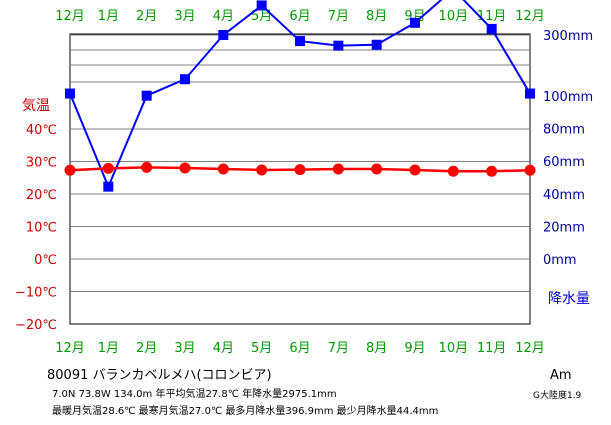 The image size is (611, 425). I want to click on temperature-tick-label: −10℃, so click(36, 293).